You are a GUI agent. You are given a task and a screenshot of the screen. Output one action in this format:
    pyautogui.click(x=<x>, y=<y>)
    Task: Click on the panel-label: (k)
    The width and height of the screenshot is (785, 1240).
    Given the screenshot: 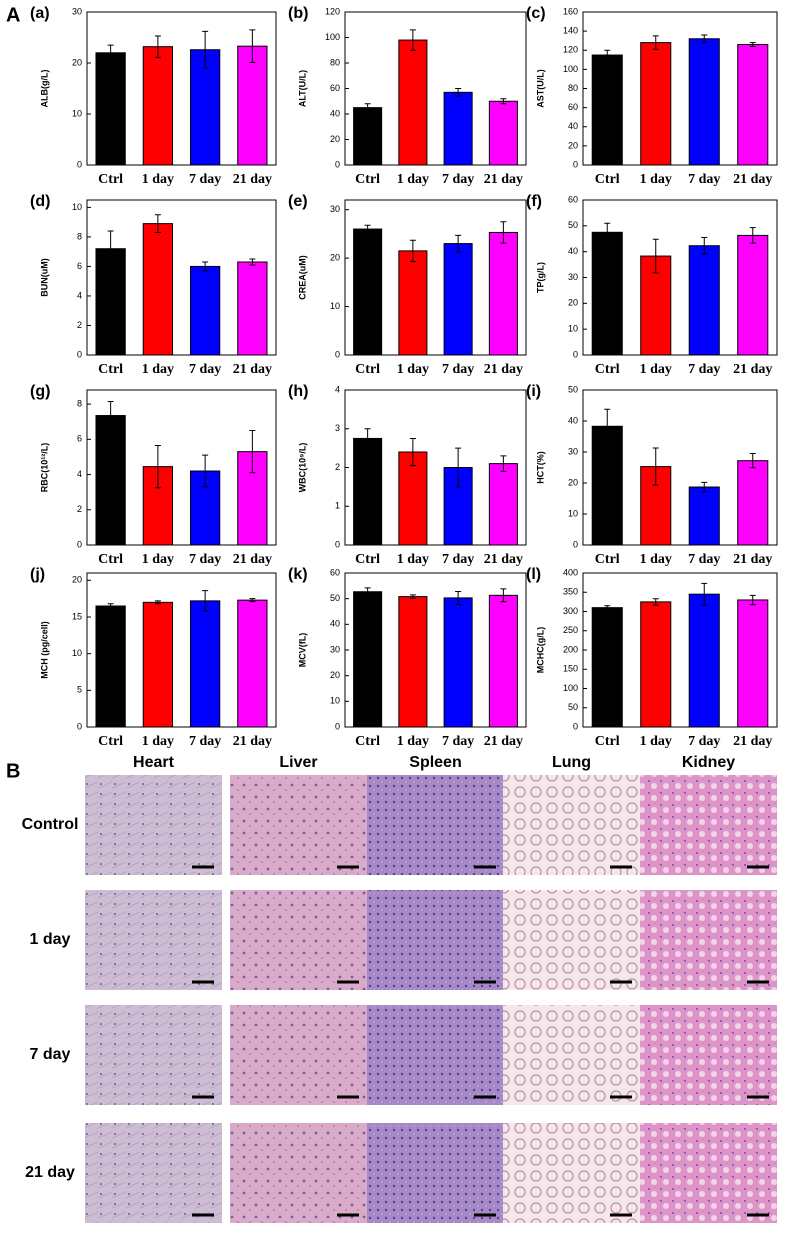 What is the action you would take?
    pyautogui.click(x=298, y=574)
    